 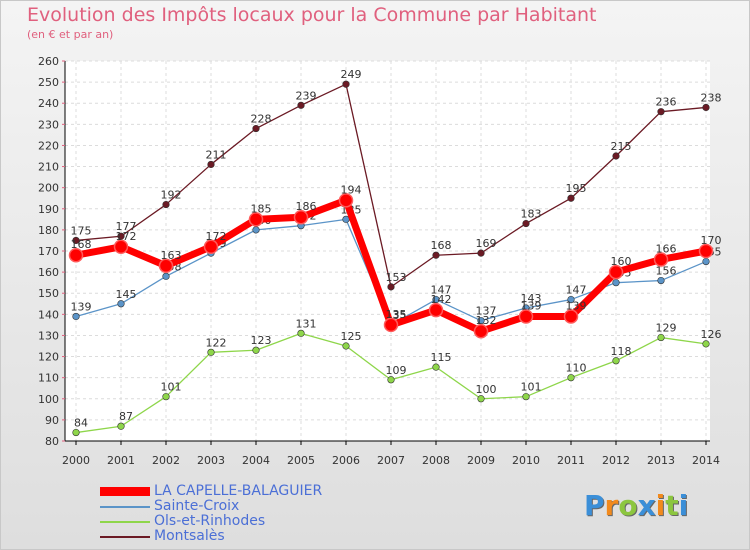 I want to click on data-label-montsales: 236, so click(x=666, y=102).